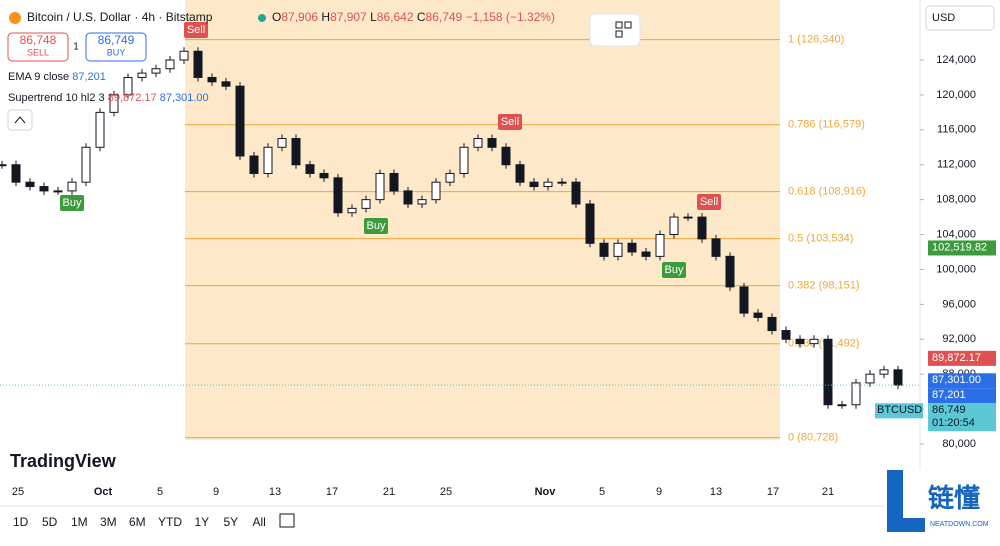 The height and width of the screenshot is (546, 1000). What do you see at coordinates (956, 380) in the screenshot?
I see `price-tag-label: 87,301.00` at bounding box center [956, 380].